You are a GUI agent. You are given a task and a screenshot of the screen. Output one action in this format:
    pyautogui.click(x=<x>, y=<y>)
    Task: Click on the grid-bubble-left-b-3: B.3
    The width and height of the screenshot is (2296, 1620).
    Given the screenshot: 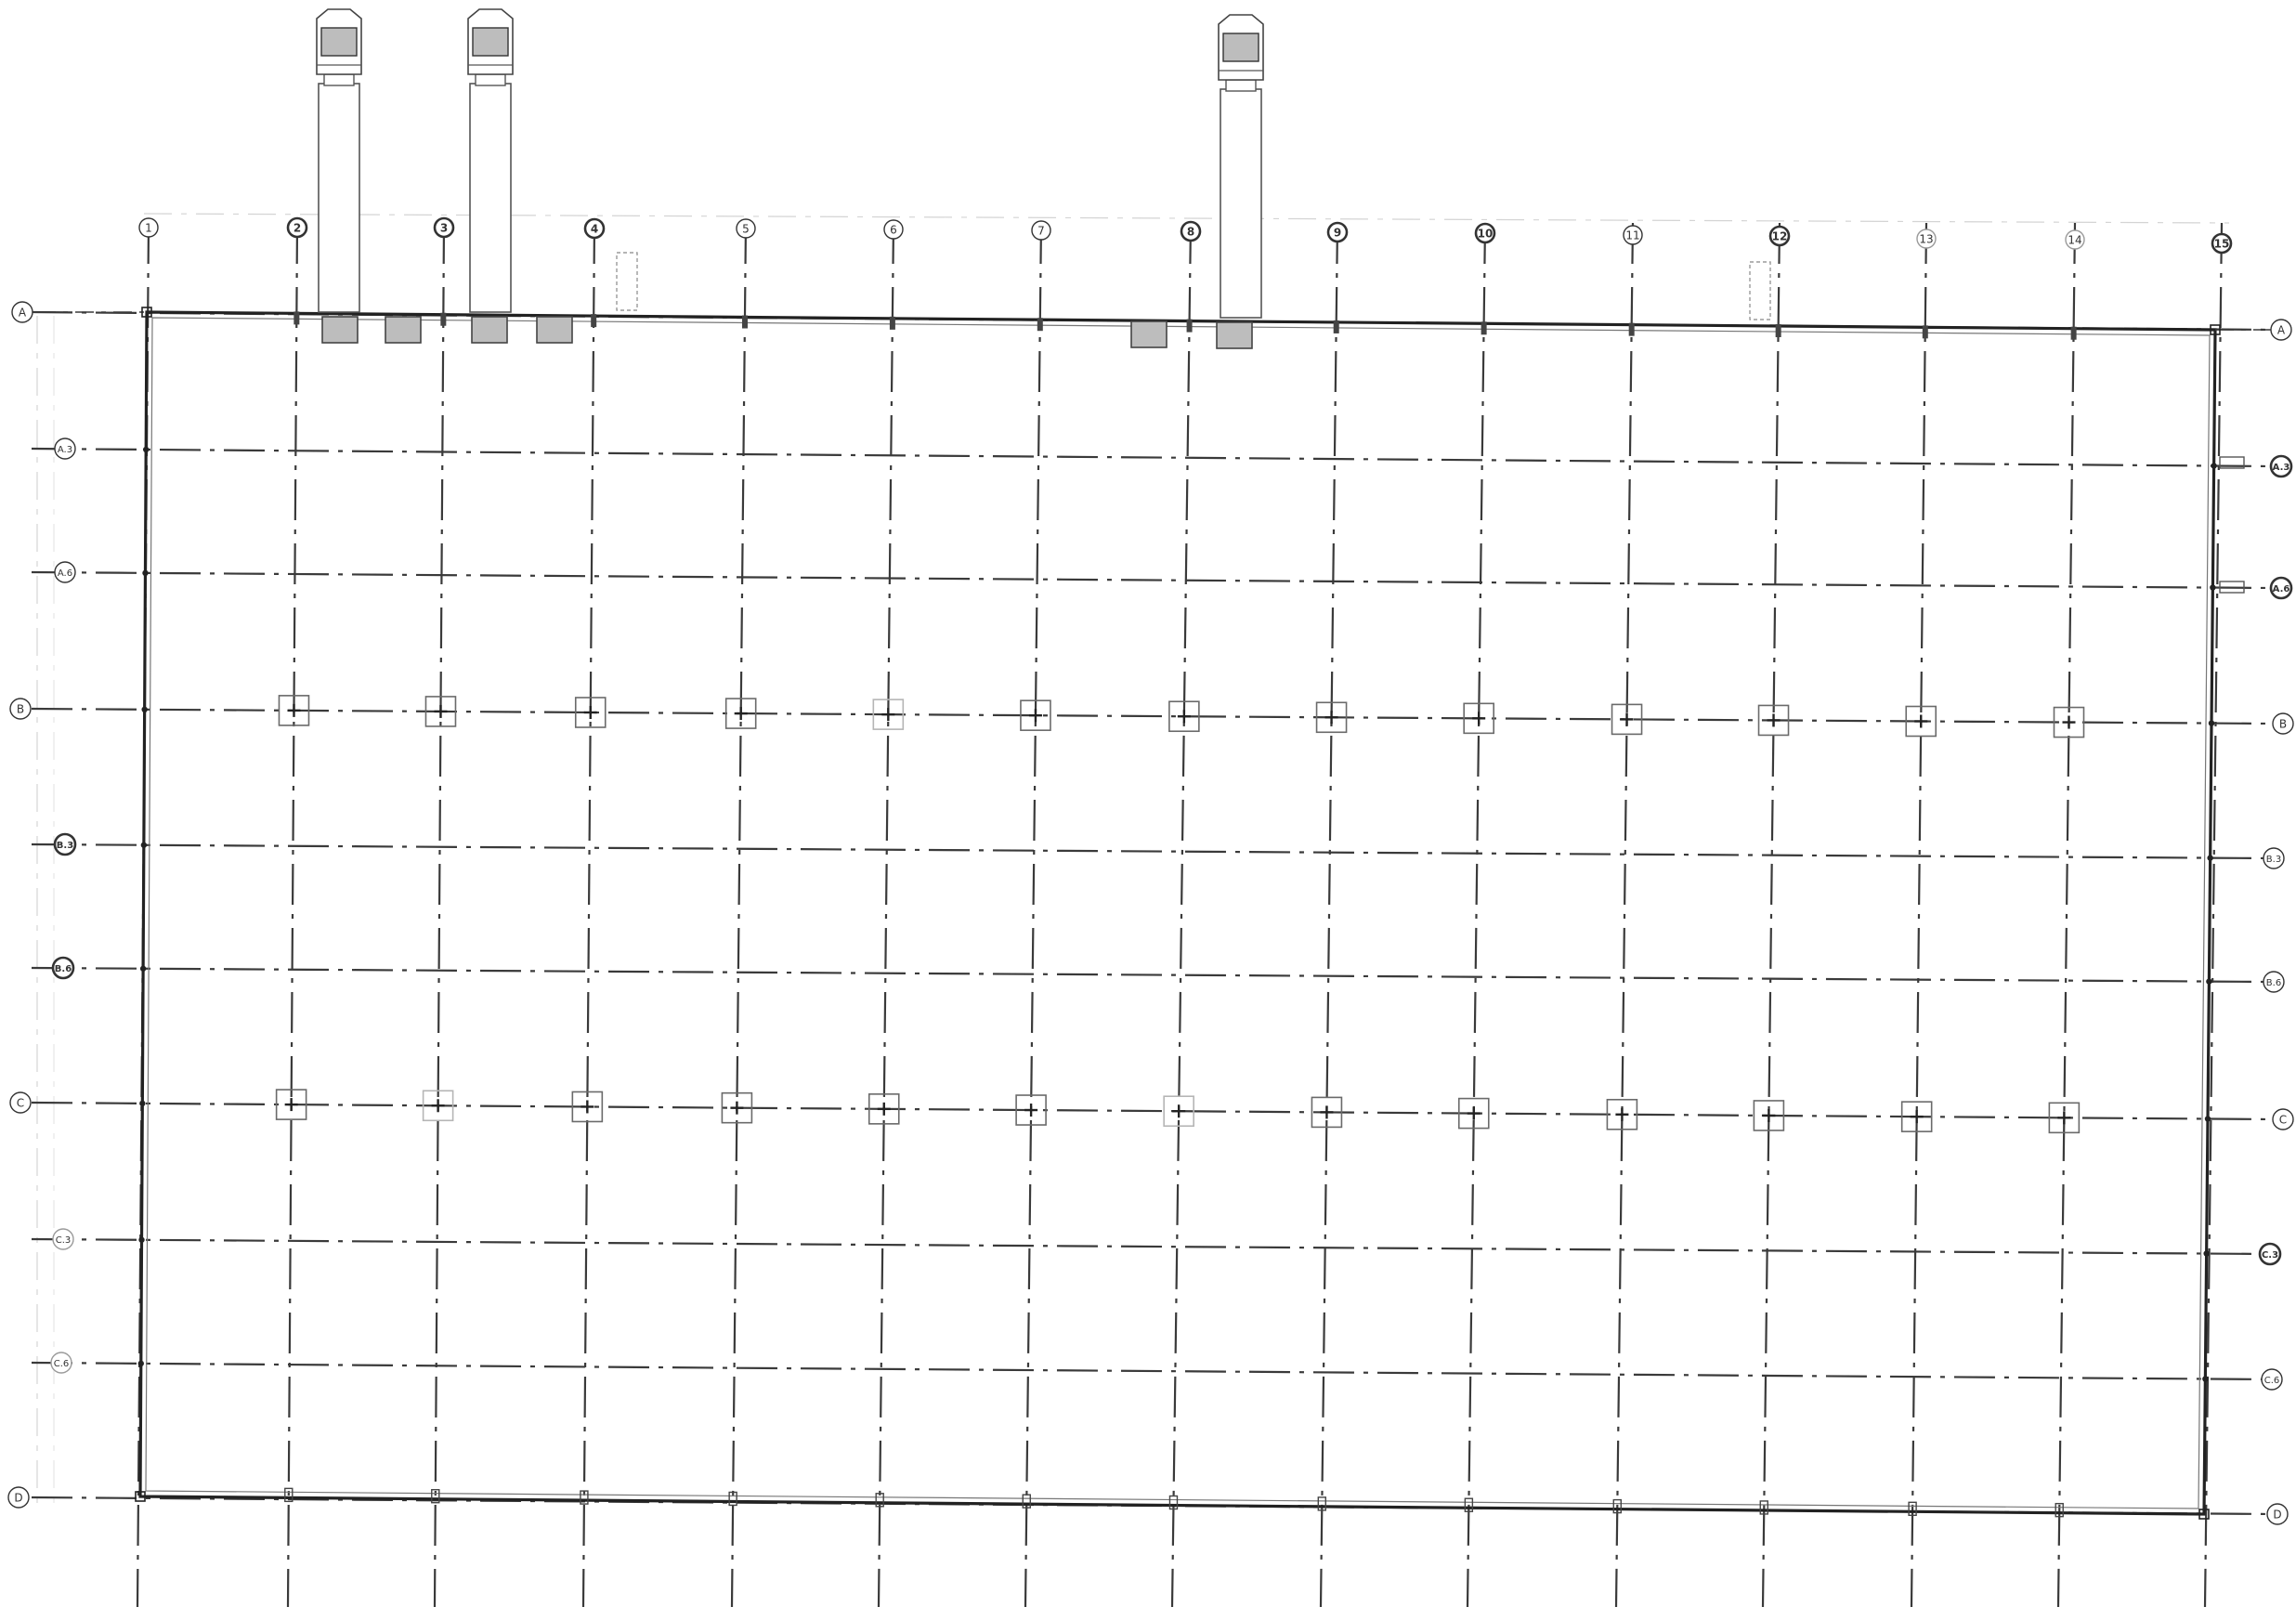 What is the action you would take?
    pyautogui.click(x=65, y=845)
    